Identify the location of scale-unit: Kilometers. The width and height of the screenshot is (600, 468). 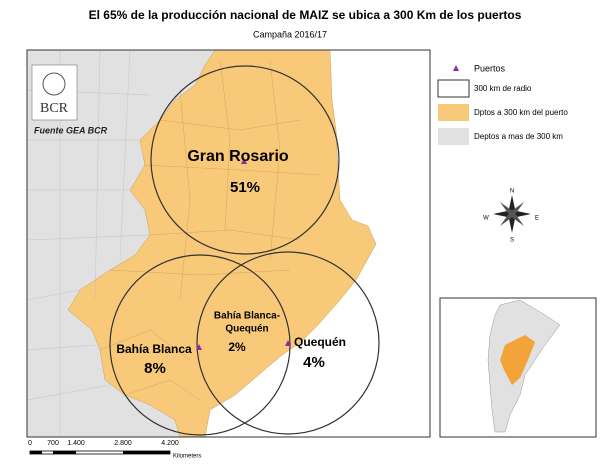
(187, 457).